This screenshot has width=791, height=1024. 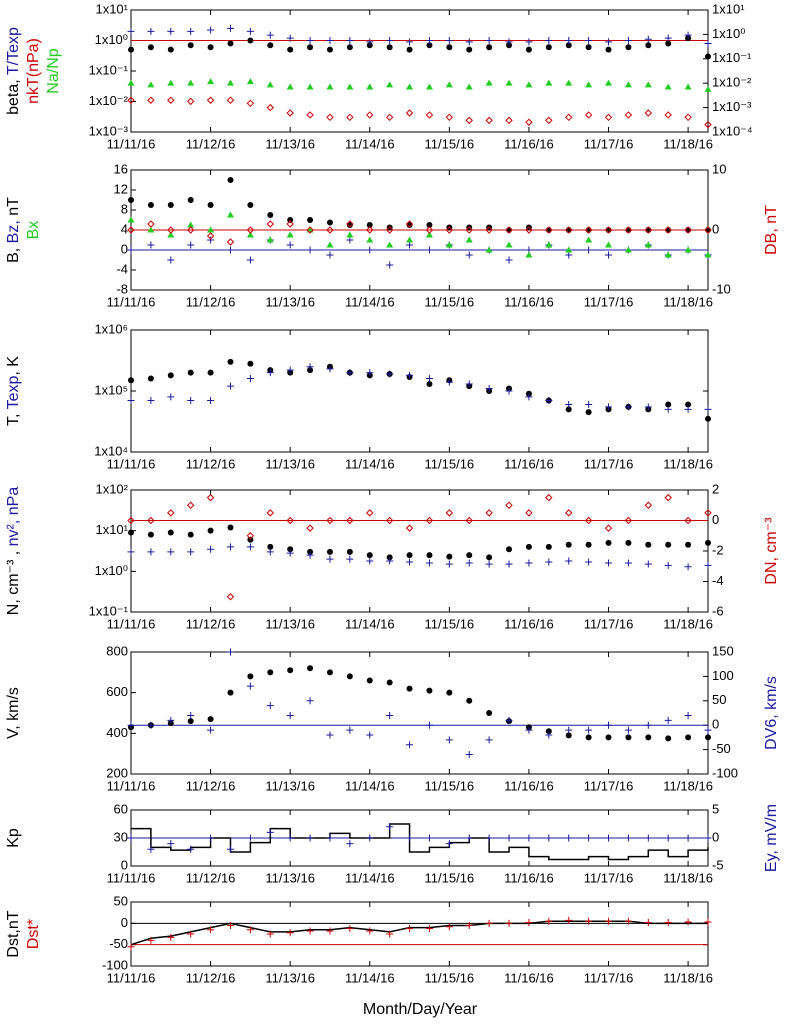 I want to click on x-tick-label: 11/12/16, so click(x=211, y=623).